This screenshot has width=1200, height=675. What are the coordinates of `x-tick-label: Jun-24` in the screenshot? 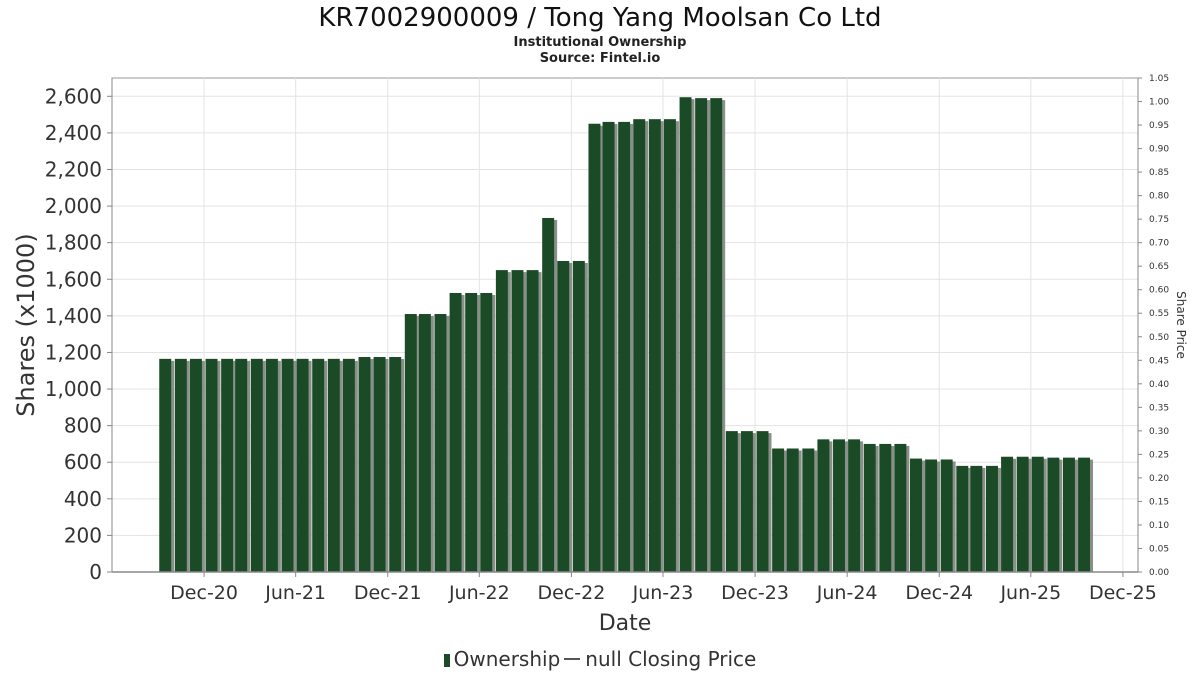 It's located at (847, 593).